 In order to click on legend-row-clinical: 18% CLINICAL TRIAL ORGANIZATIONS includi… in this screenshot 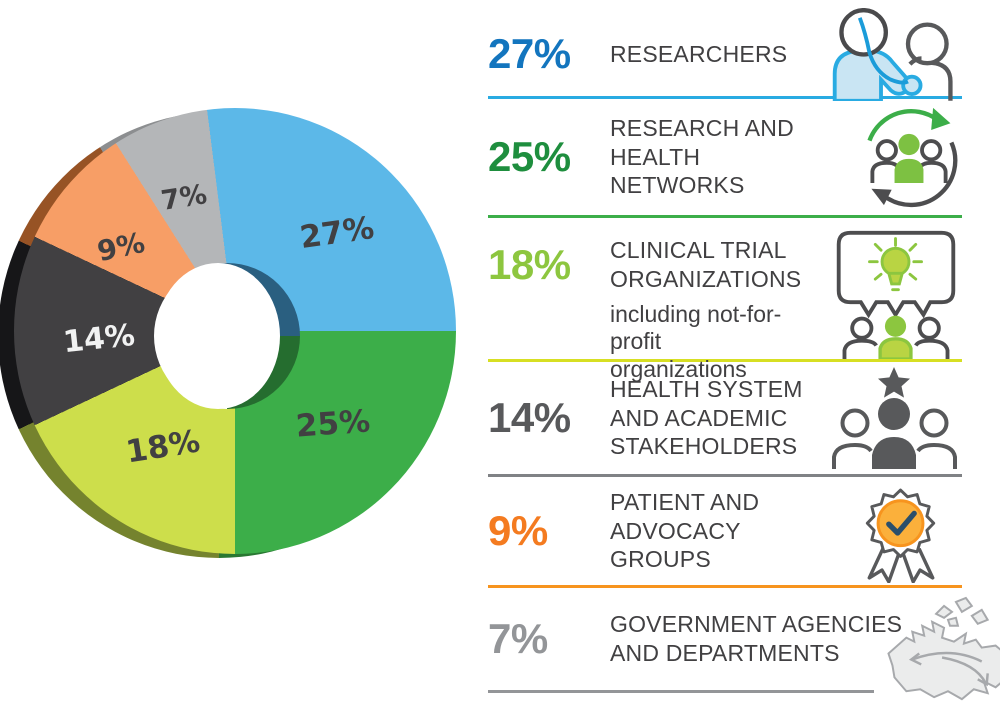, I will do `click(725, 300)`.